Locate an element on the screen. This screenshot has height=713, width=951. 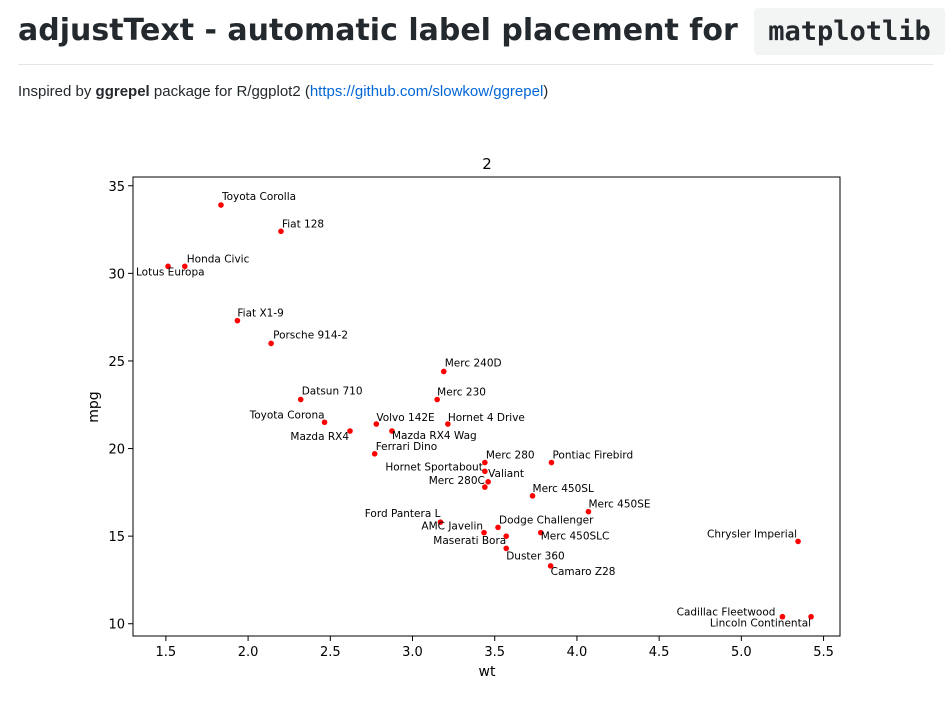
x-tick-label: 2.5 is located at coordinates (330, 652).